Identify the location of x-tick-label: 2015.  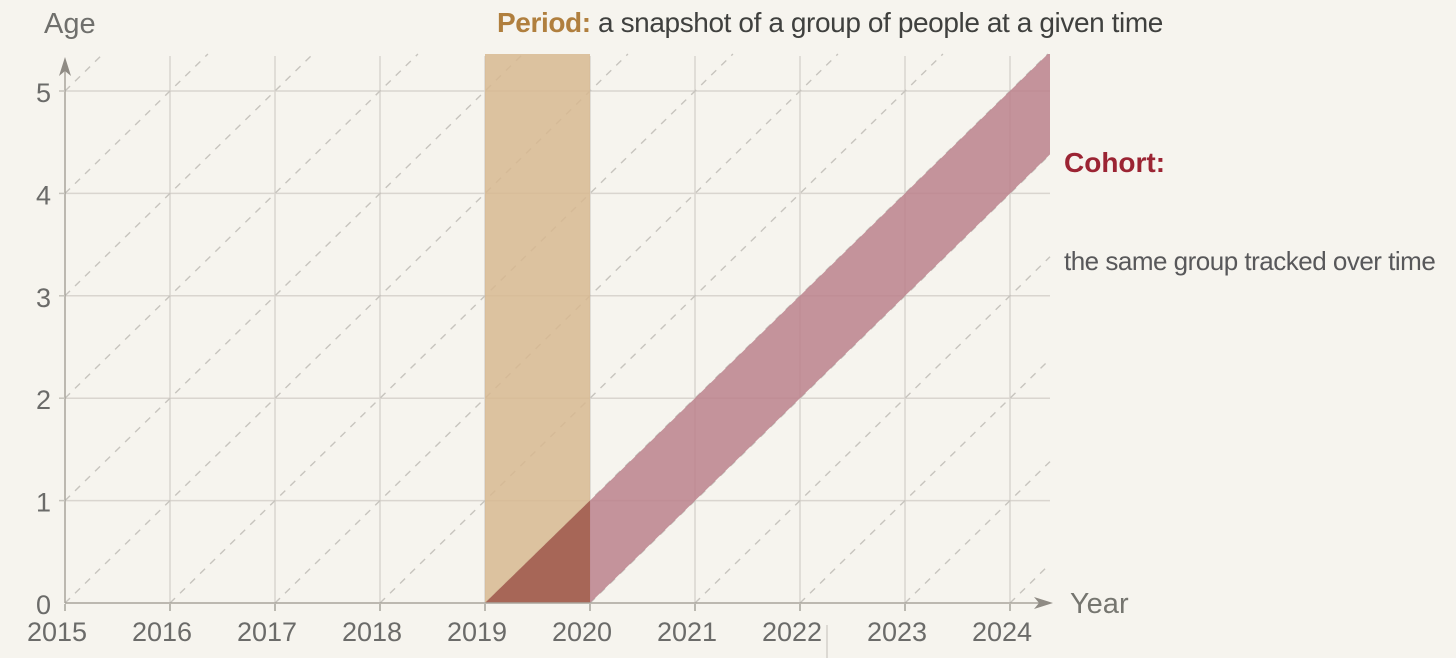
(57, 632).